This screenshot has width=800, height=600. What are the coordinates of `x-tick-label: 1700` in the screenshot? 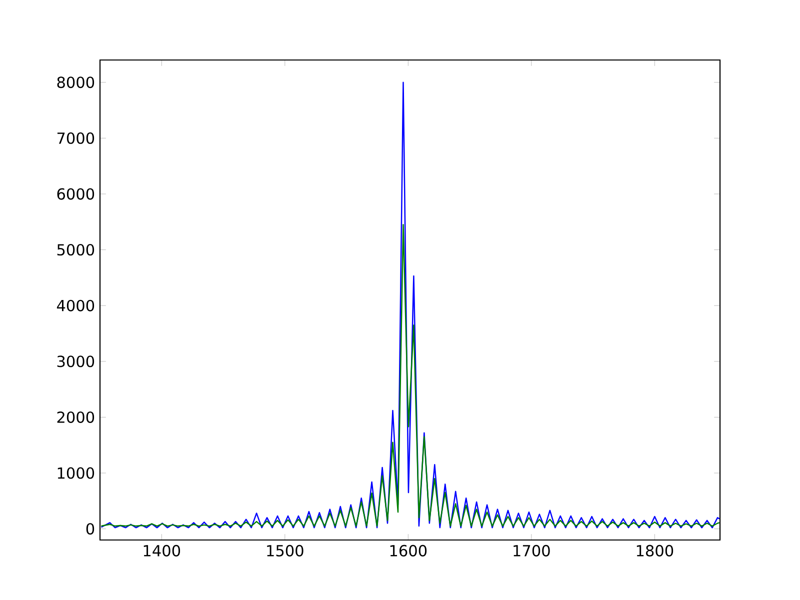 It's located at (532, 550).